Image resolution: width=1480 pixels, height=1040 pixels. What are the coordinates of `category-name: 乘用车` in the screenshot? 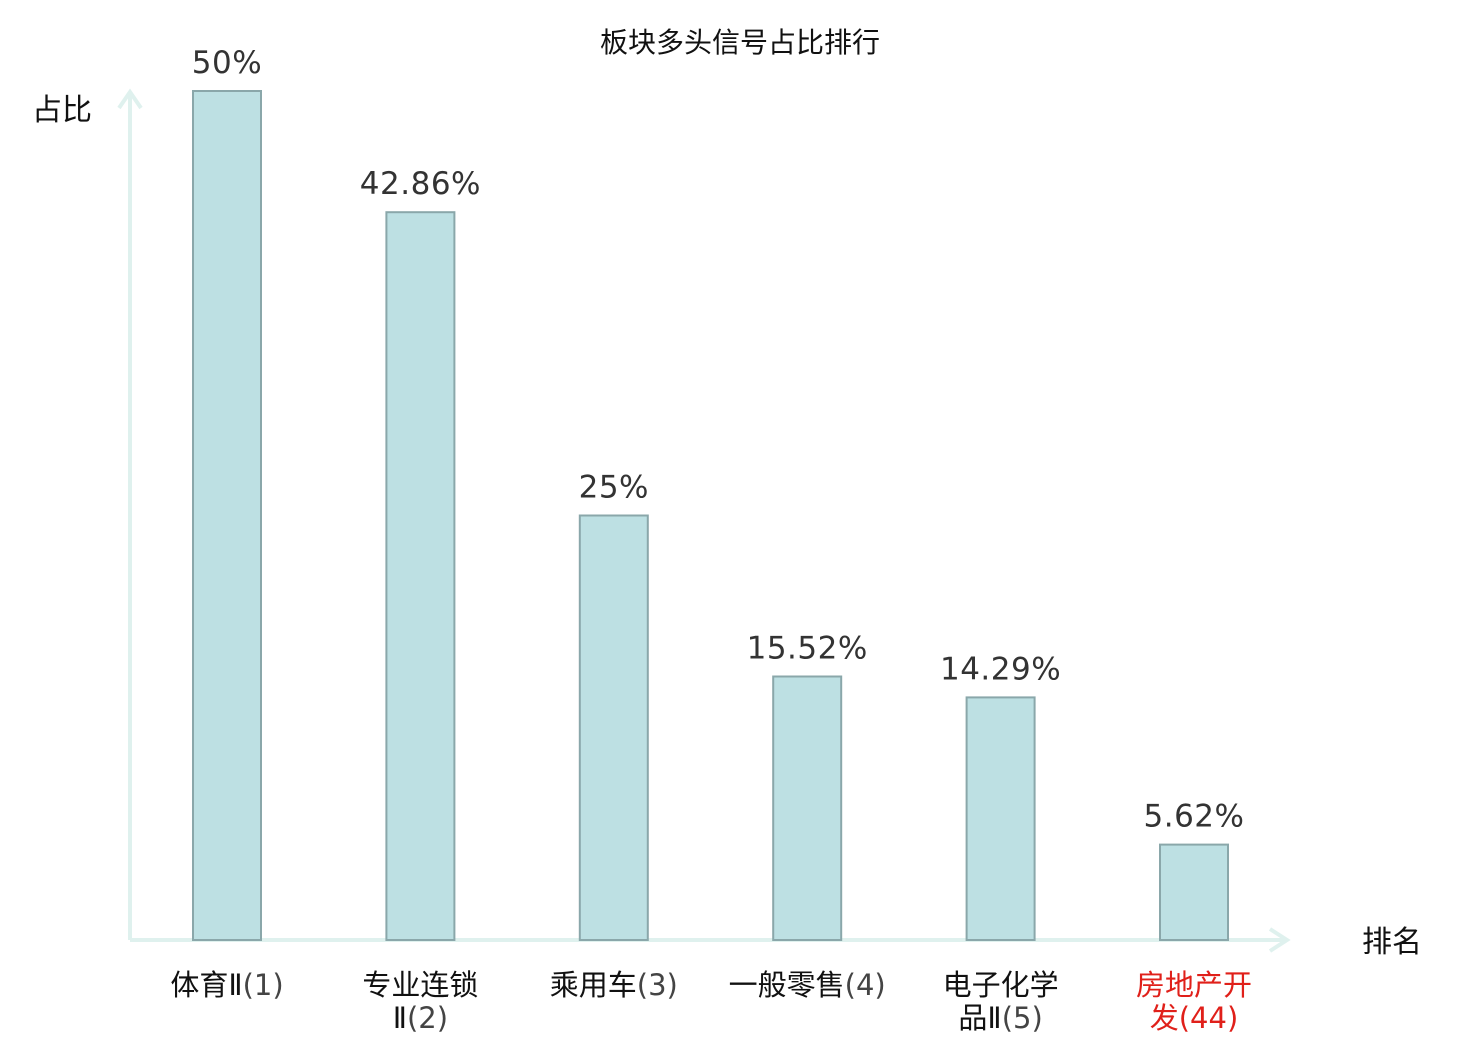 It's located at (593, 985).